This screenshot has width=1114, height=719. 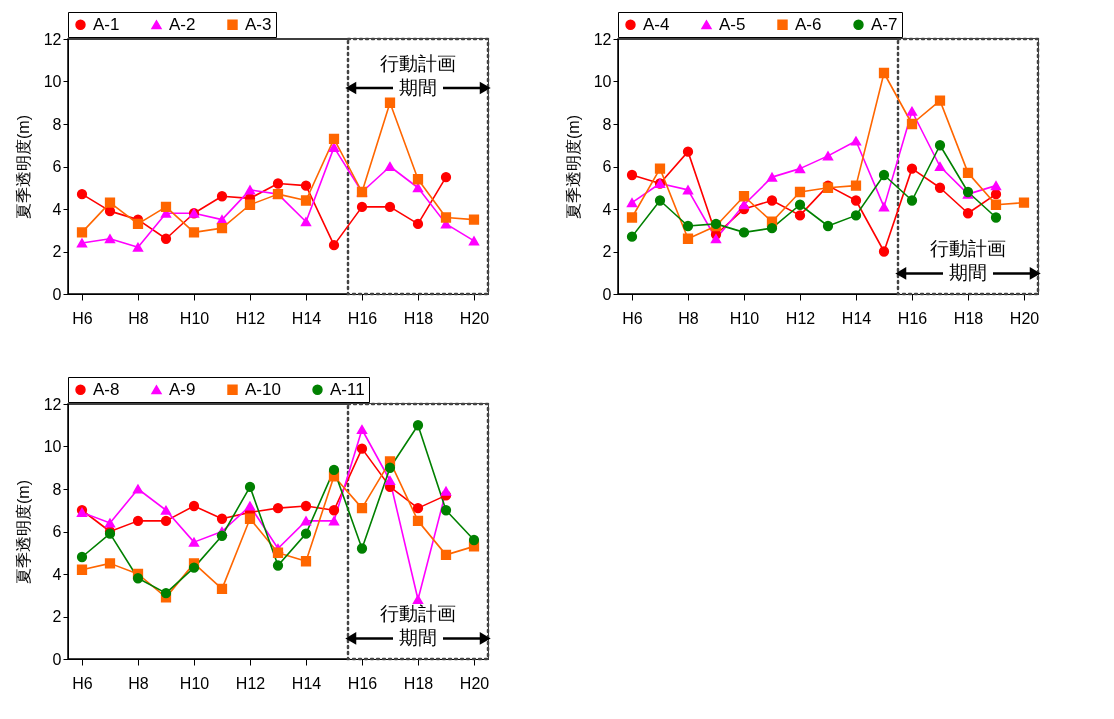 I want to click on legend-label: A-2, so click(x=182, y=24).